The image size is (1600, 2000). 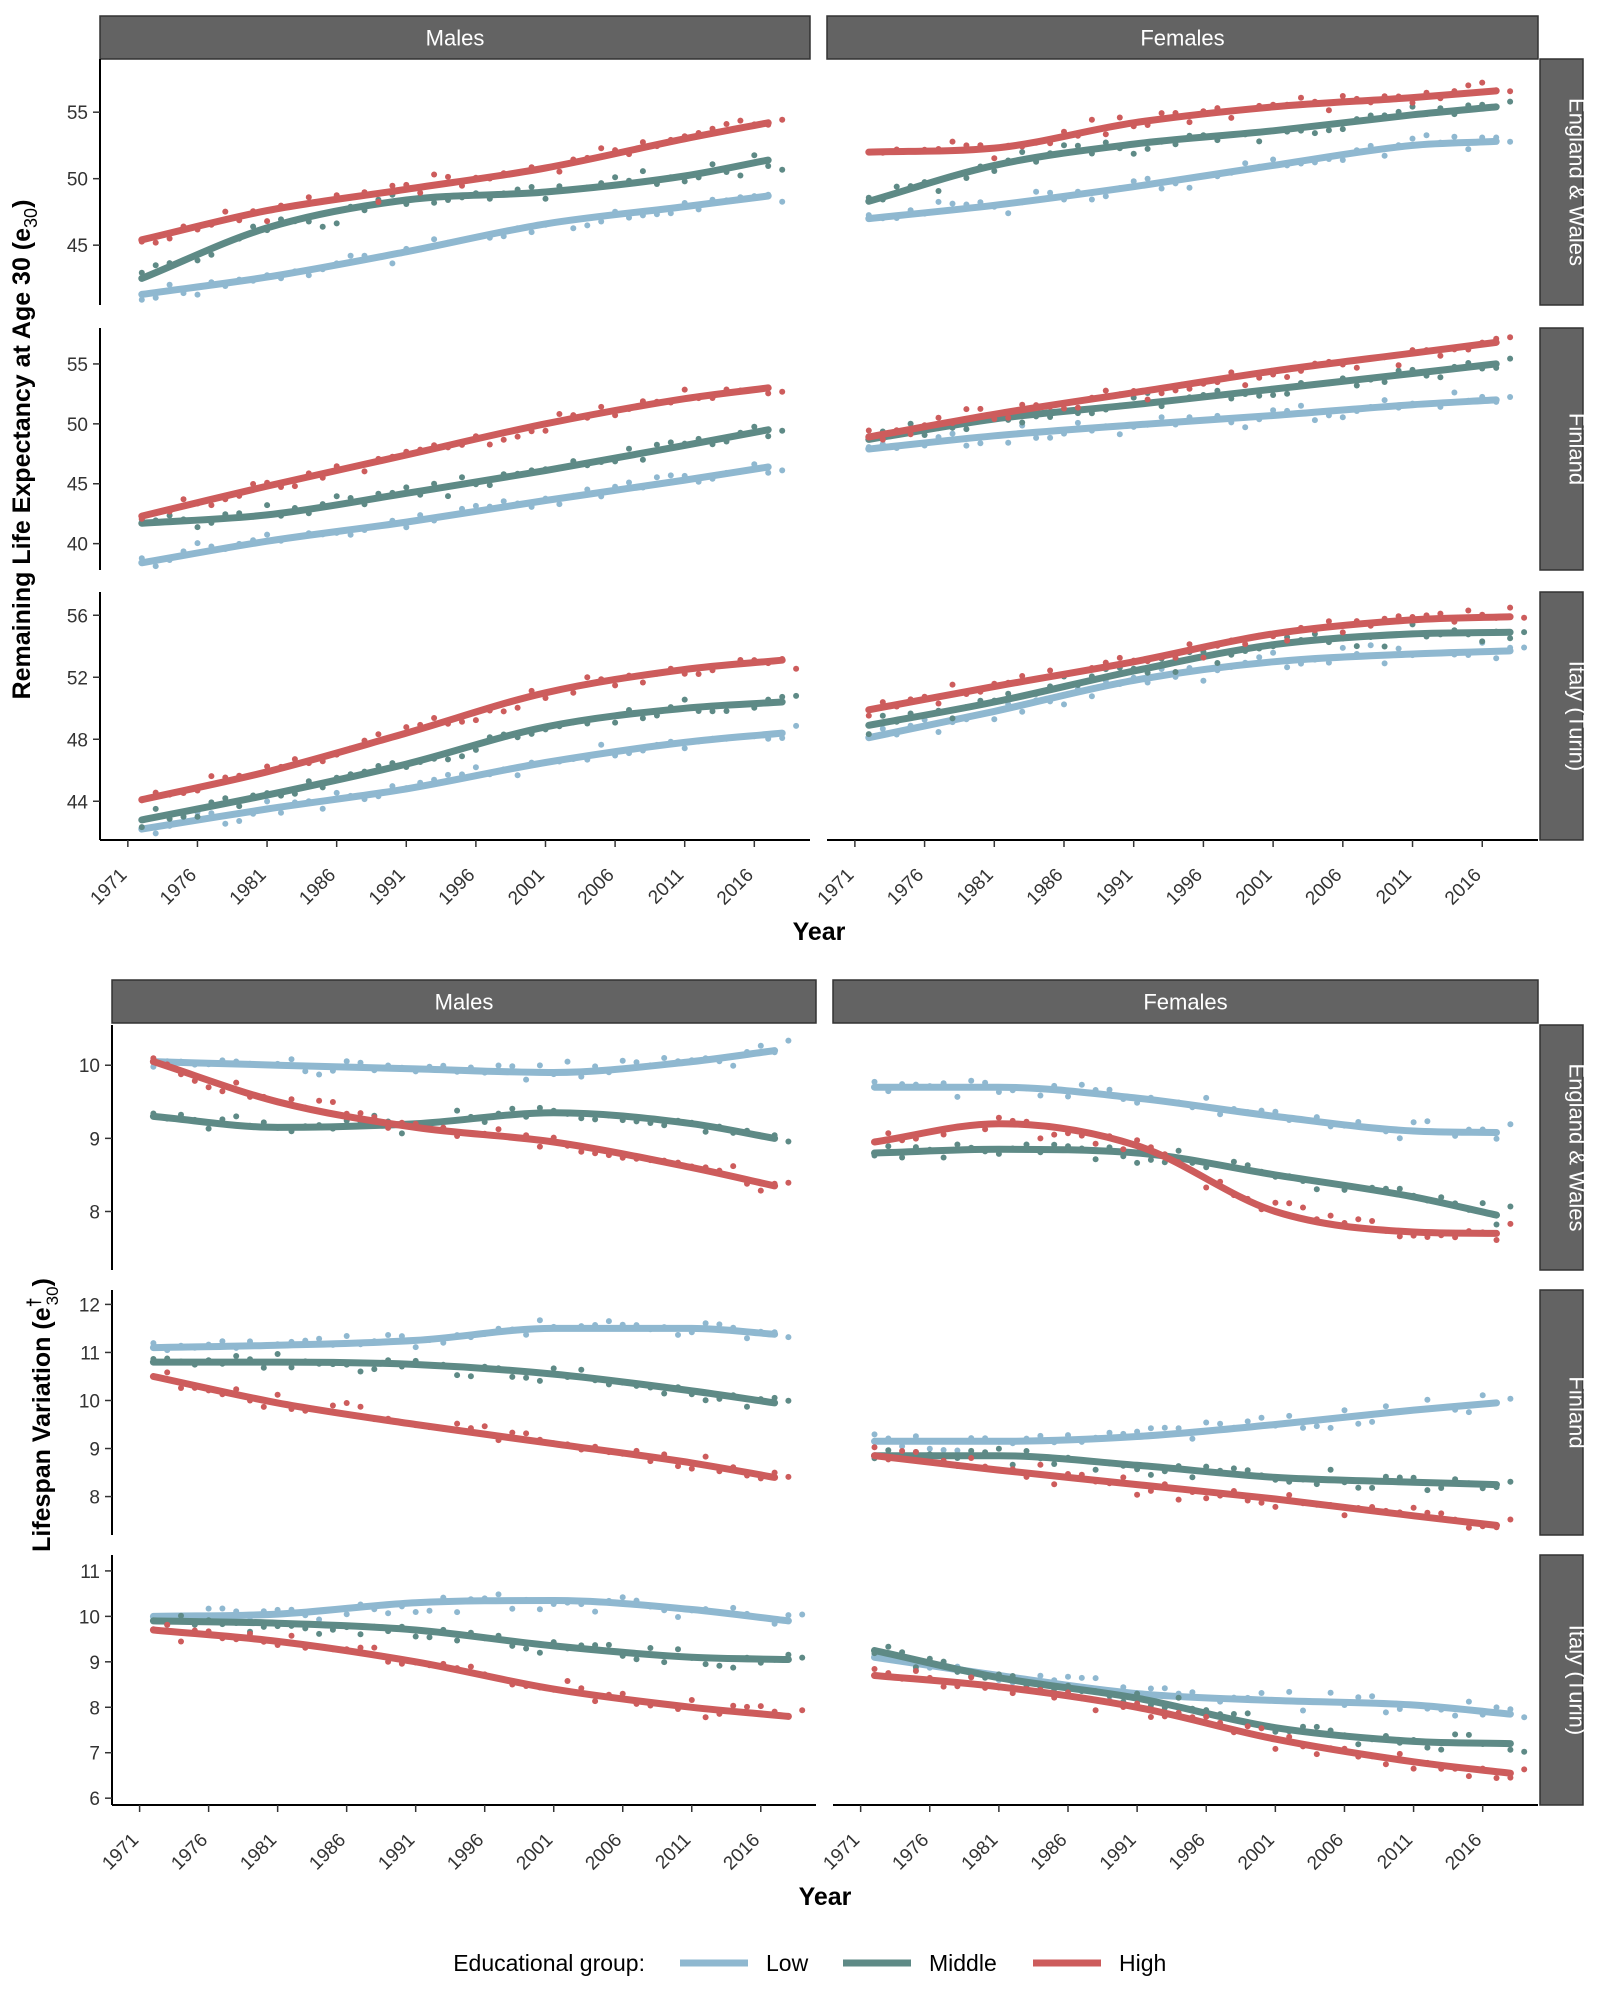 What do you see at coordinates (1192, 1461) in the screenshot?
I see `panel-finland-females` at bounding box center [1192, 1461].